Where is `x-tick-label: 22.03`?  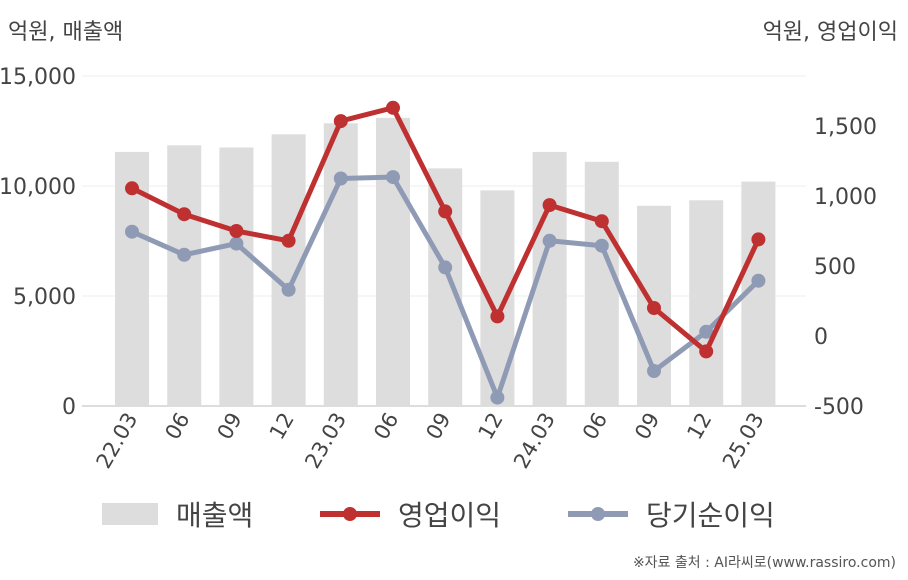 x-tick-label: 22.03 is located at coordinates (116, 441).